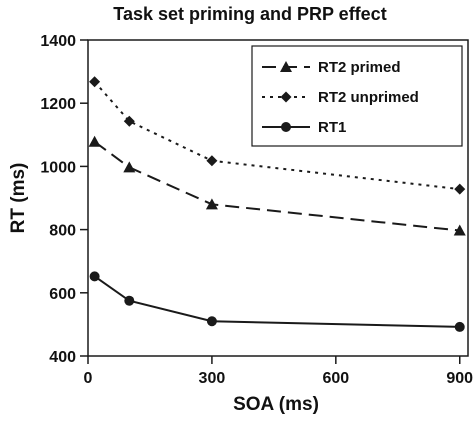  Describe the element at coordinates (88, 378) in the screenshot. I see `x-tick-label: 0` at that location.